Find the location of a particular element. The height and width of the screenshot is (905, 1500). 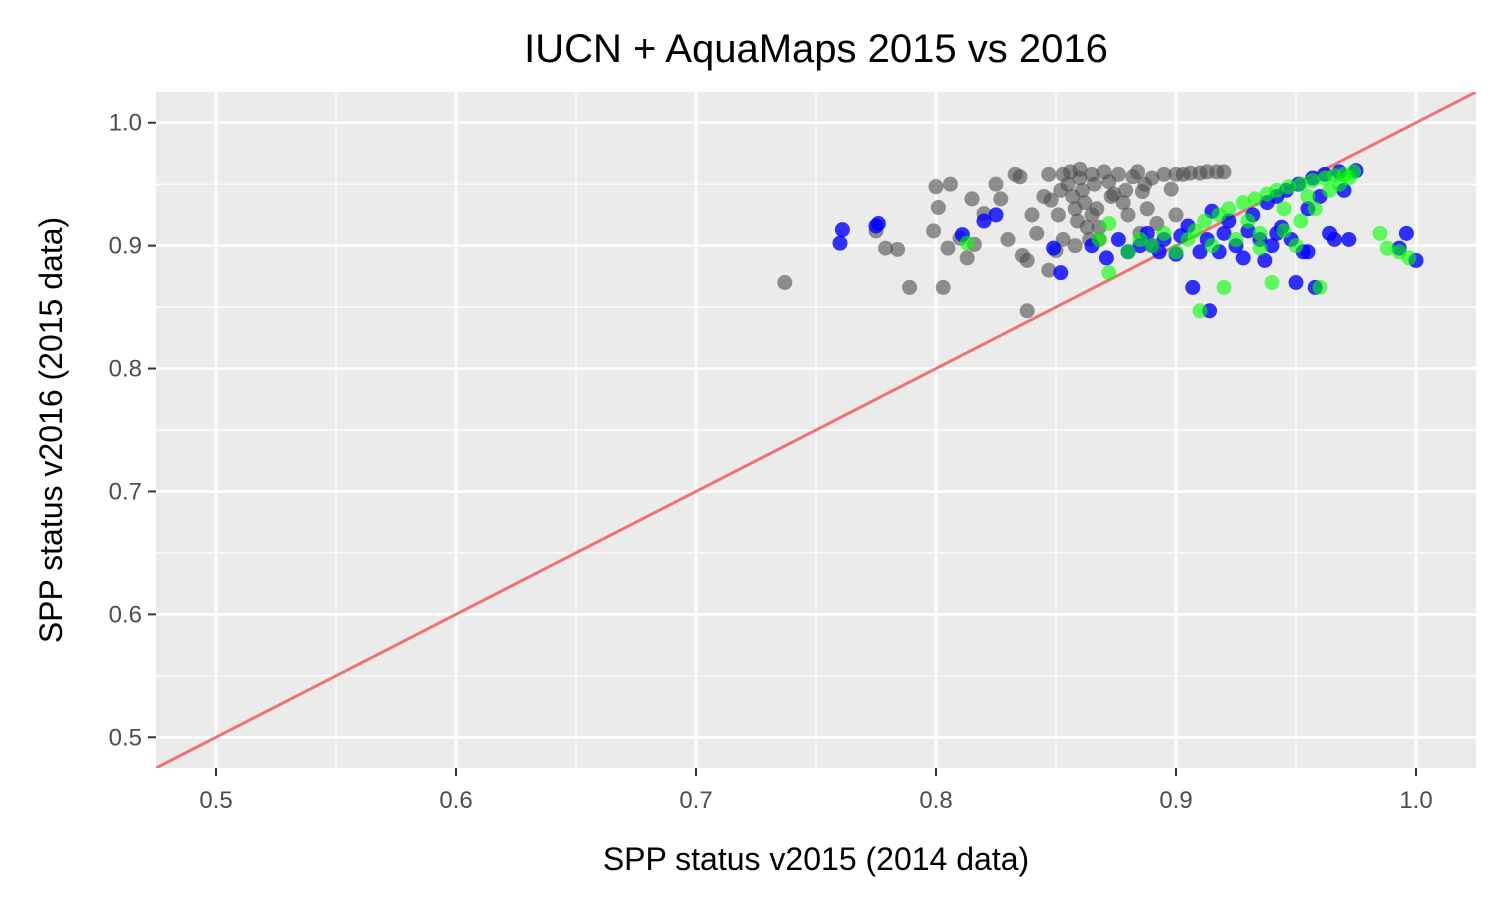

y-axis-title: SPP status v2016 (2015 data) is located at coordinates (51, 430).